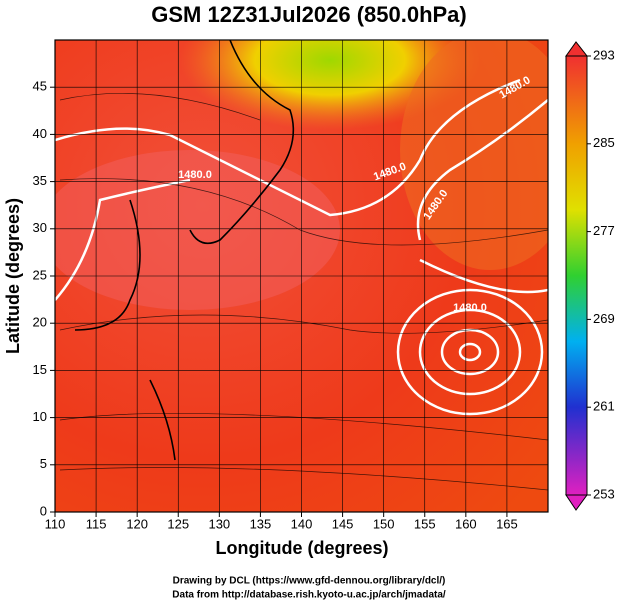  I want to click on colorbar-tick-label: 285, so click(604, 142).